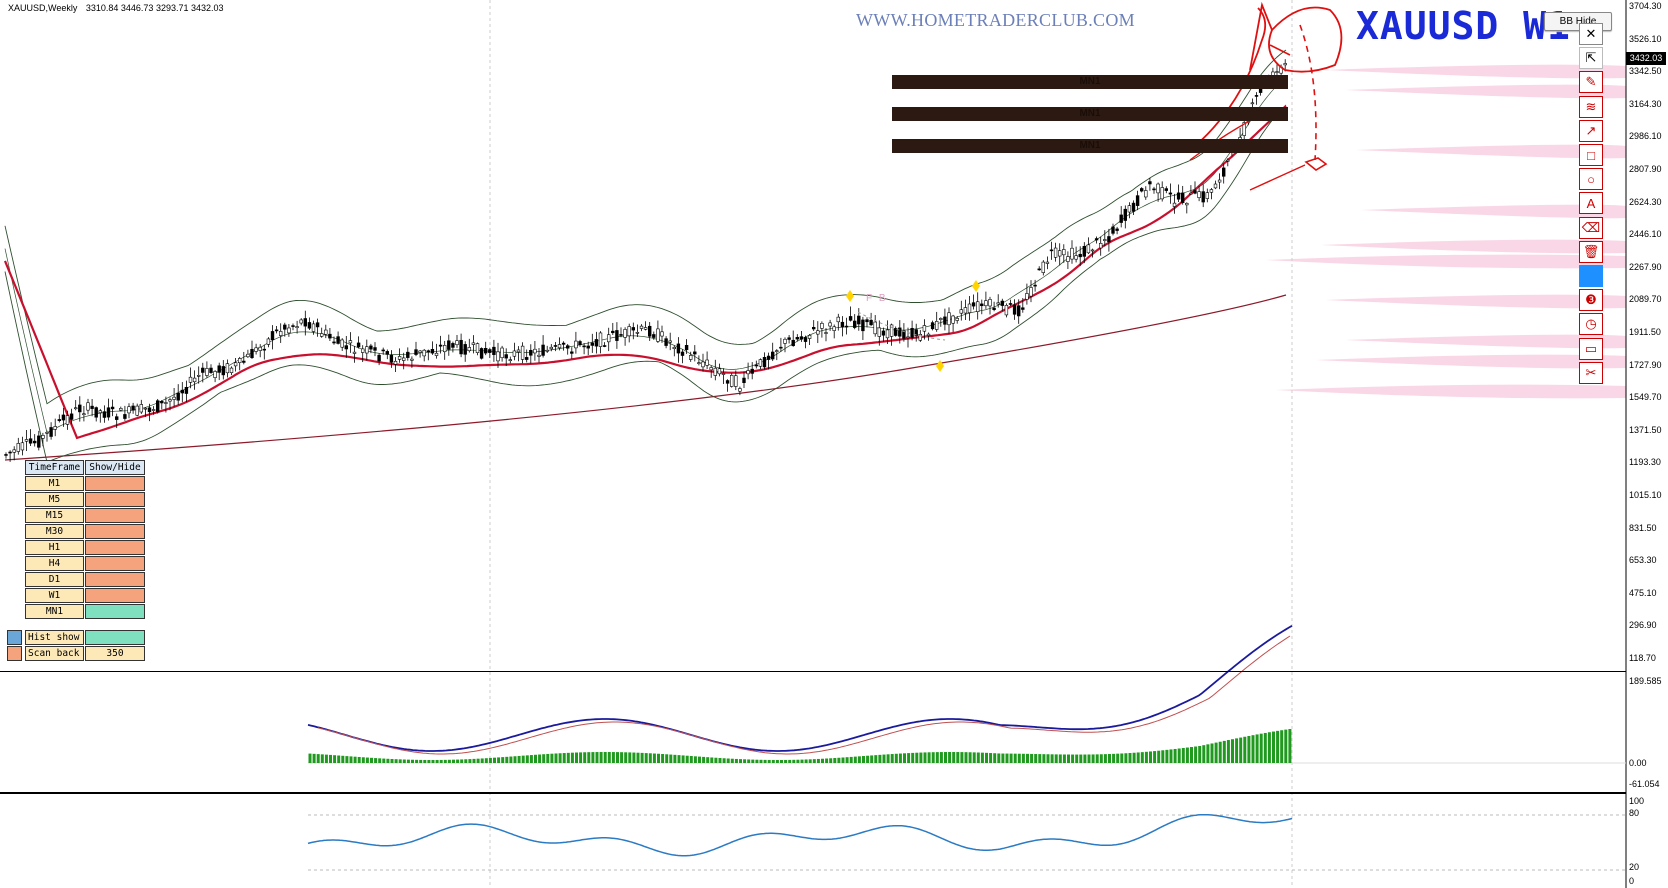  Describe the element at coordinates (1634, 867) in the screenshot. I see `rsi-axis-lower: 20` at that location.